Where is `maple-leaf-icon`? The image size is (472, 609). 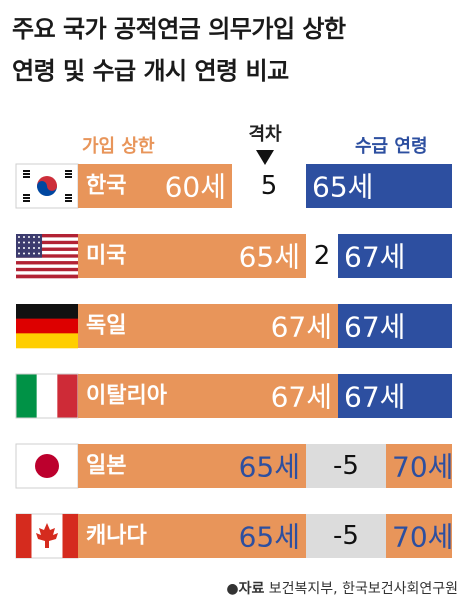 maple-leaf-icon is located at coordinates (47, 535).